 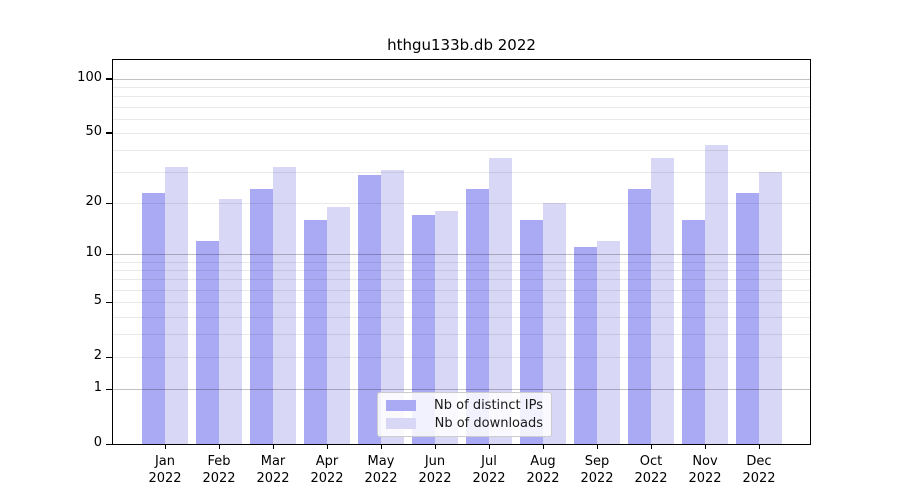 What do you see at coordinates (93, 253) in the screenshot?
I see `y-tick-label-10: 10` at bounding box center [93, 253].